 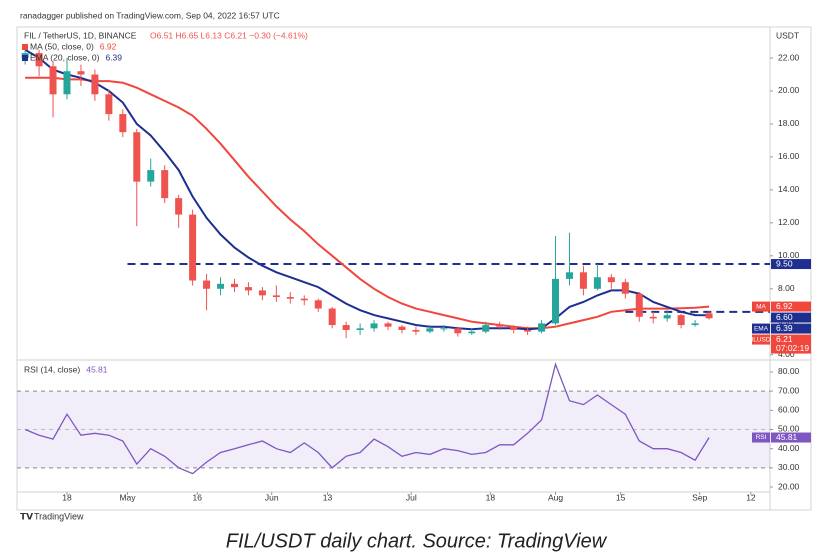 I want to click on badge-tag: FILUSDT, so click(x=760, y=339).